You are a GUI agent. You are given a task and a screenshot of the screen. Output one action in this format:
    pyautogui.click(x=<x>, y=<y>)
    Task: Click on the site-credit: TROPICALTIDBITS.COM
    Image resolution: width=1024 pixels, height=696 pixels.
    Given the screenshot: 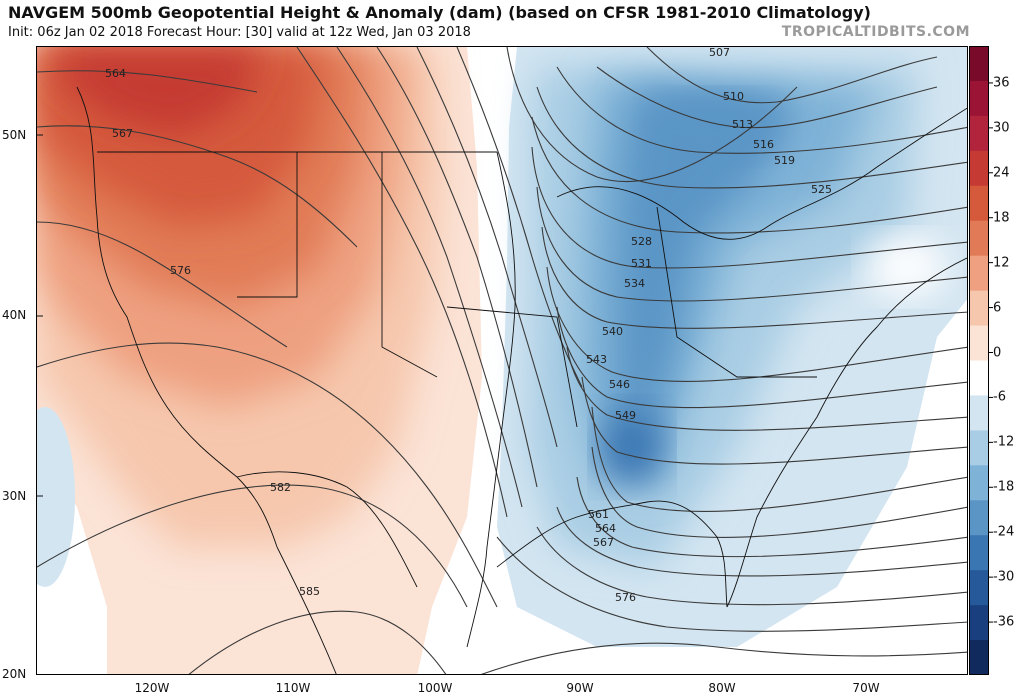 What is the action you would take?
    pyautogui.click(x=875, y=32)
    